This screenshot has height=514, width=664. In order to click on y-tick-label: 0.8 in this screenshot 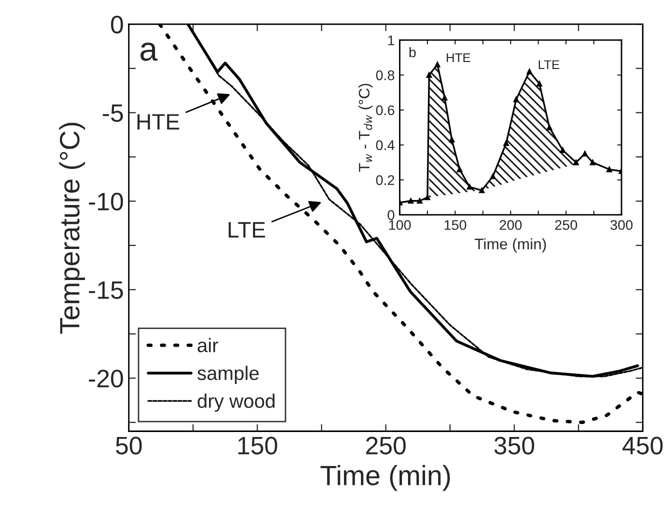, I will do `click(385, 75)`.